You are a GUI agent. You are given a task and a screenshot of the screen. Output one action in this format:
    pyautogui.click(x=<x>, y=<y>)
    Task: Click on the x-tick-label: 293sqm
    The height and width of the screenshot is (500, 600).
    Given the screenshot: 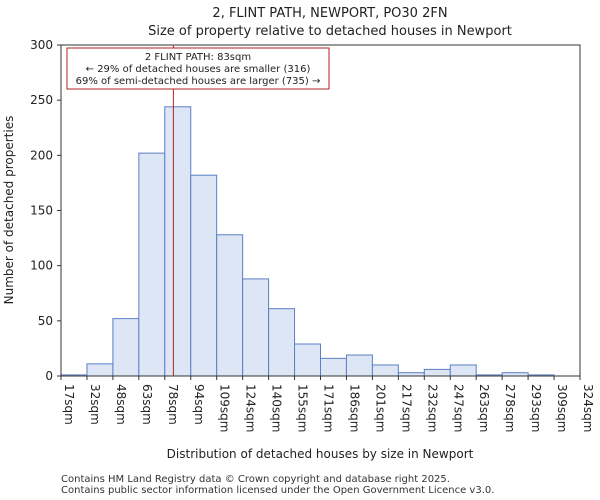 What is the action you would take?
    pyautogui.click(x=536, y=408)
    